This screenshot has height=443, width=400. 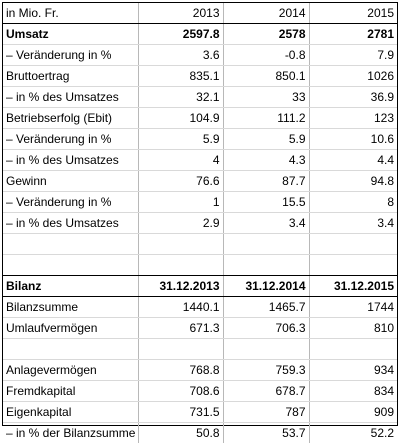 I want to click on cell-2014: 5.9, so click(x=266, y=139).